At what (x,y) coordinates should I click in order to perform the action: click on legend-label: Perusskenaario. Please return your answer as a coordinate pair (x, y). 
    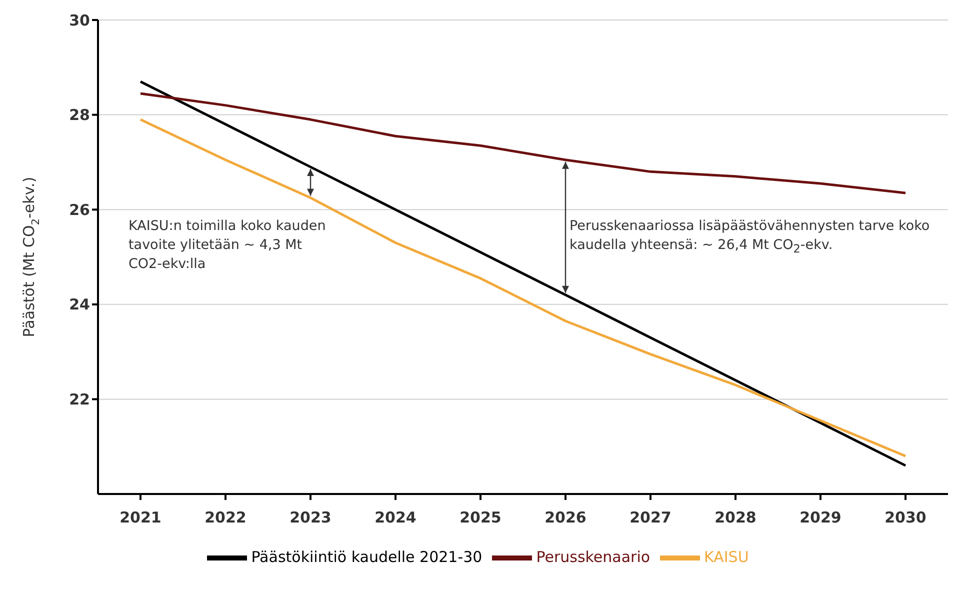
    Looking at the image, I should click on (593, 557).